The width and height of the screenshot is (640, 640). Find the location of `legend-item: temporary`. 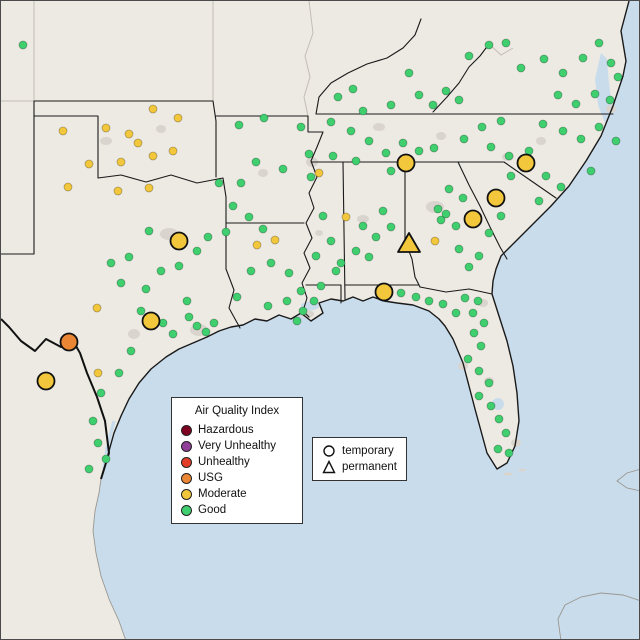

legend-item: temporary is located at coordinates (359, 451).